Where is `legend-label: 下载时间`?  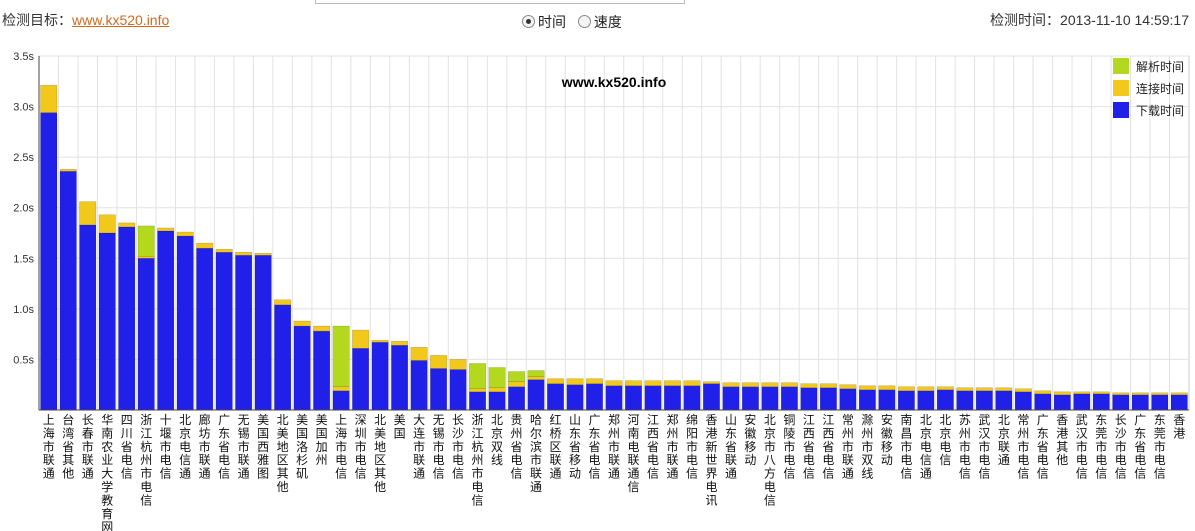 legend-label: 下载时间 is located at coordinates (1160, 111).